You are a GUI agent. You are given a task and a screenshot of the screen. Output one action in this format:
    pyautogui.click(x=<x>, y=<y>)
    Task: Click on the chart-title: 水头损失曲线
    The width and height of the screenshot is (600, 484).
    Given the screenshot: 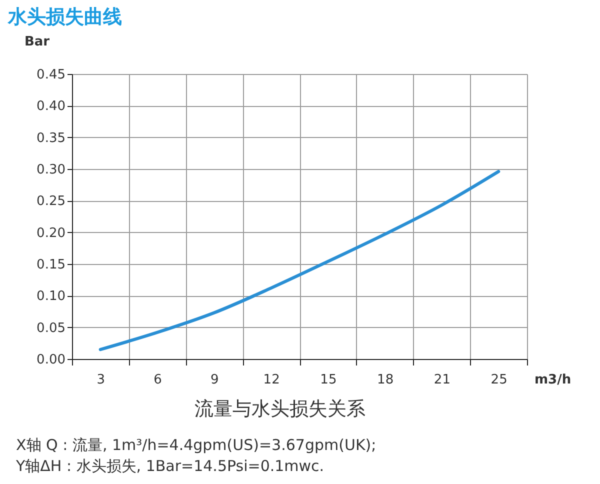 What is the action you would take?
    pyautogui.click(x=65, y=17)
    